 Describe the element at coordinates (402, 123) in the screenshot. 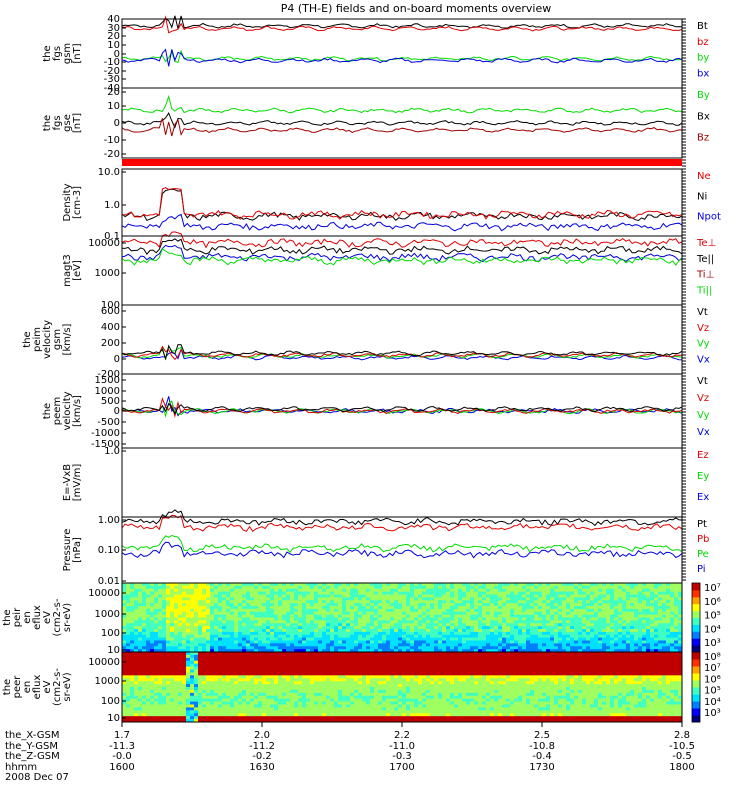

I see `panel-frame` at that location.